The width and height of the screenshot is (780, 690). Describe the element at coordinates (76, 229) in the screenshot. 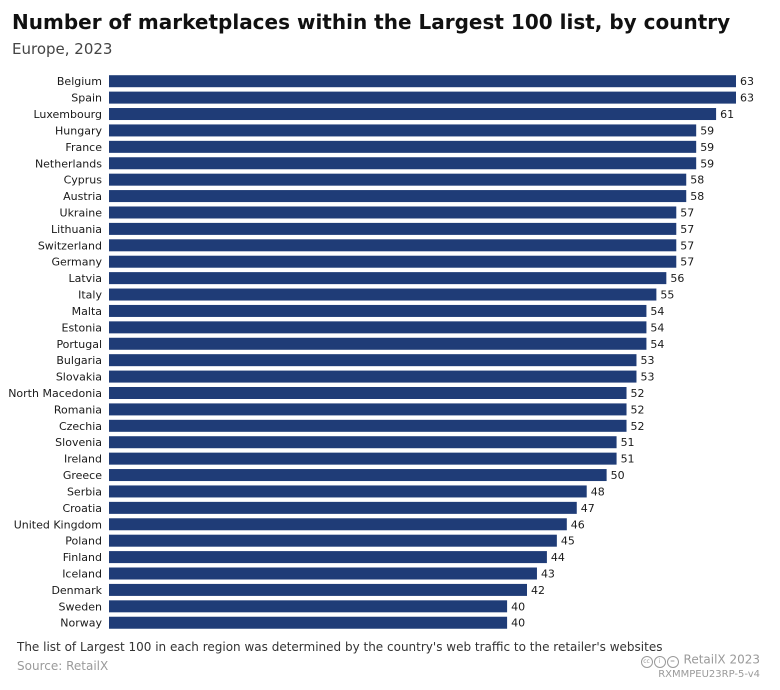

I see `category-label: Lithuania` at that location.